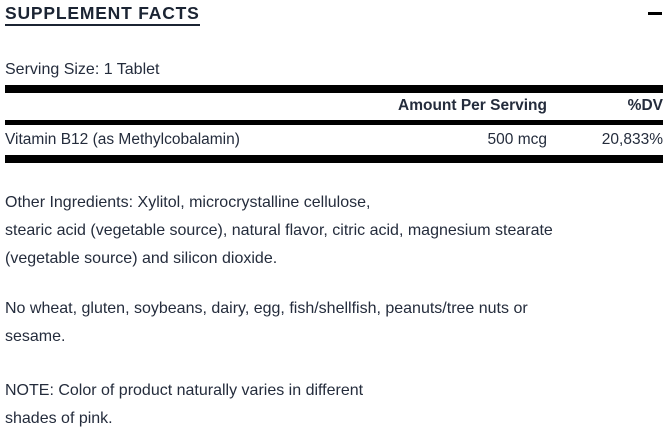  What do you see at coordinates (517, 139) in the screenshot?
I see `nutrient-amount: 500 mcg` at bounding box center [517, 139].